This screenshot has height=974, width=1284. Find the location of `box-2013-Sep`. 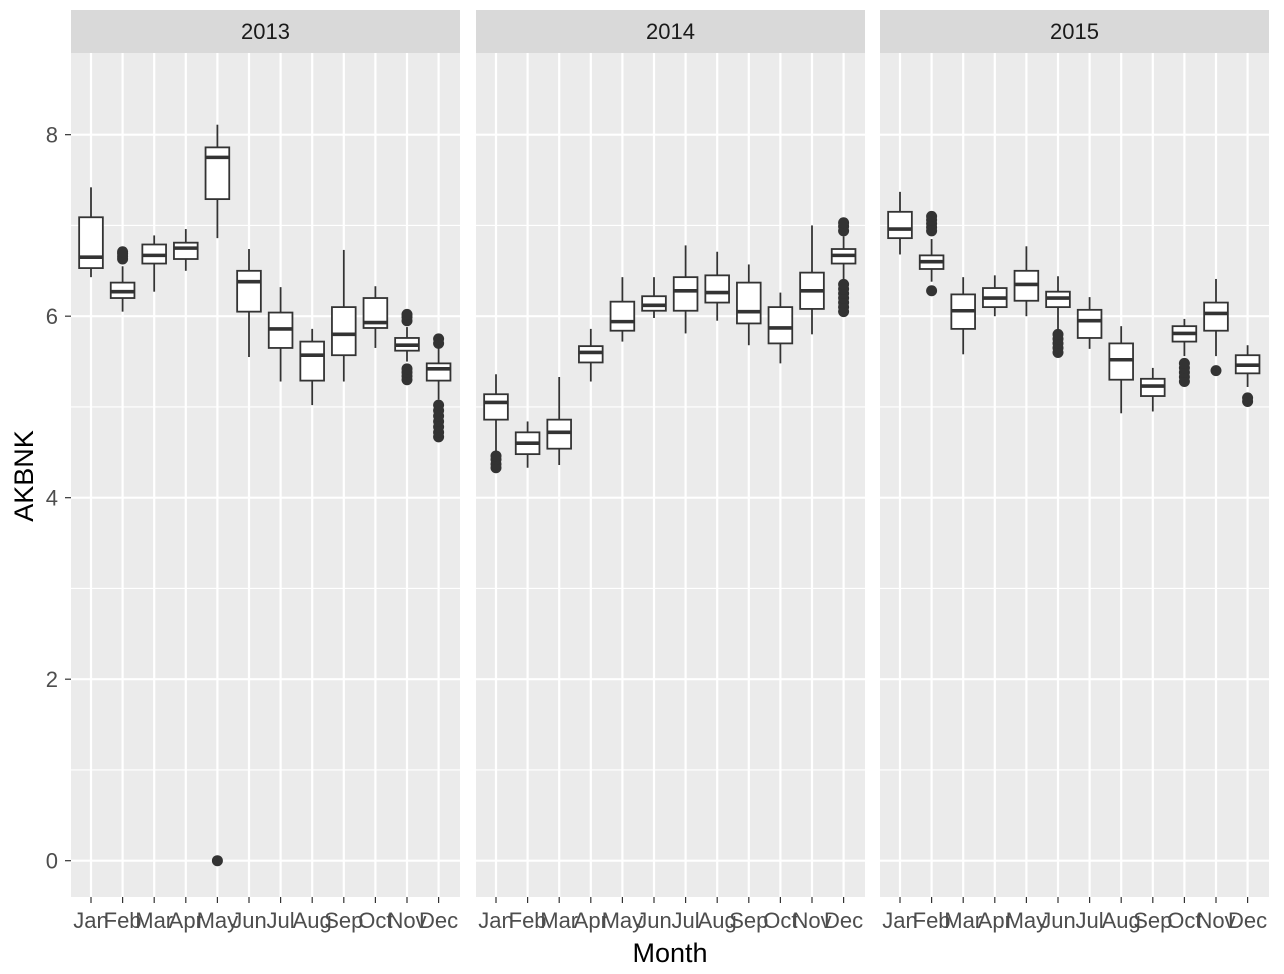

box-2013-Sep is located at coordinates (344, 315).